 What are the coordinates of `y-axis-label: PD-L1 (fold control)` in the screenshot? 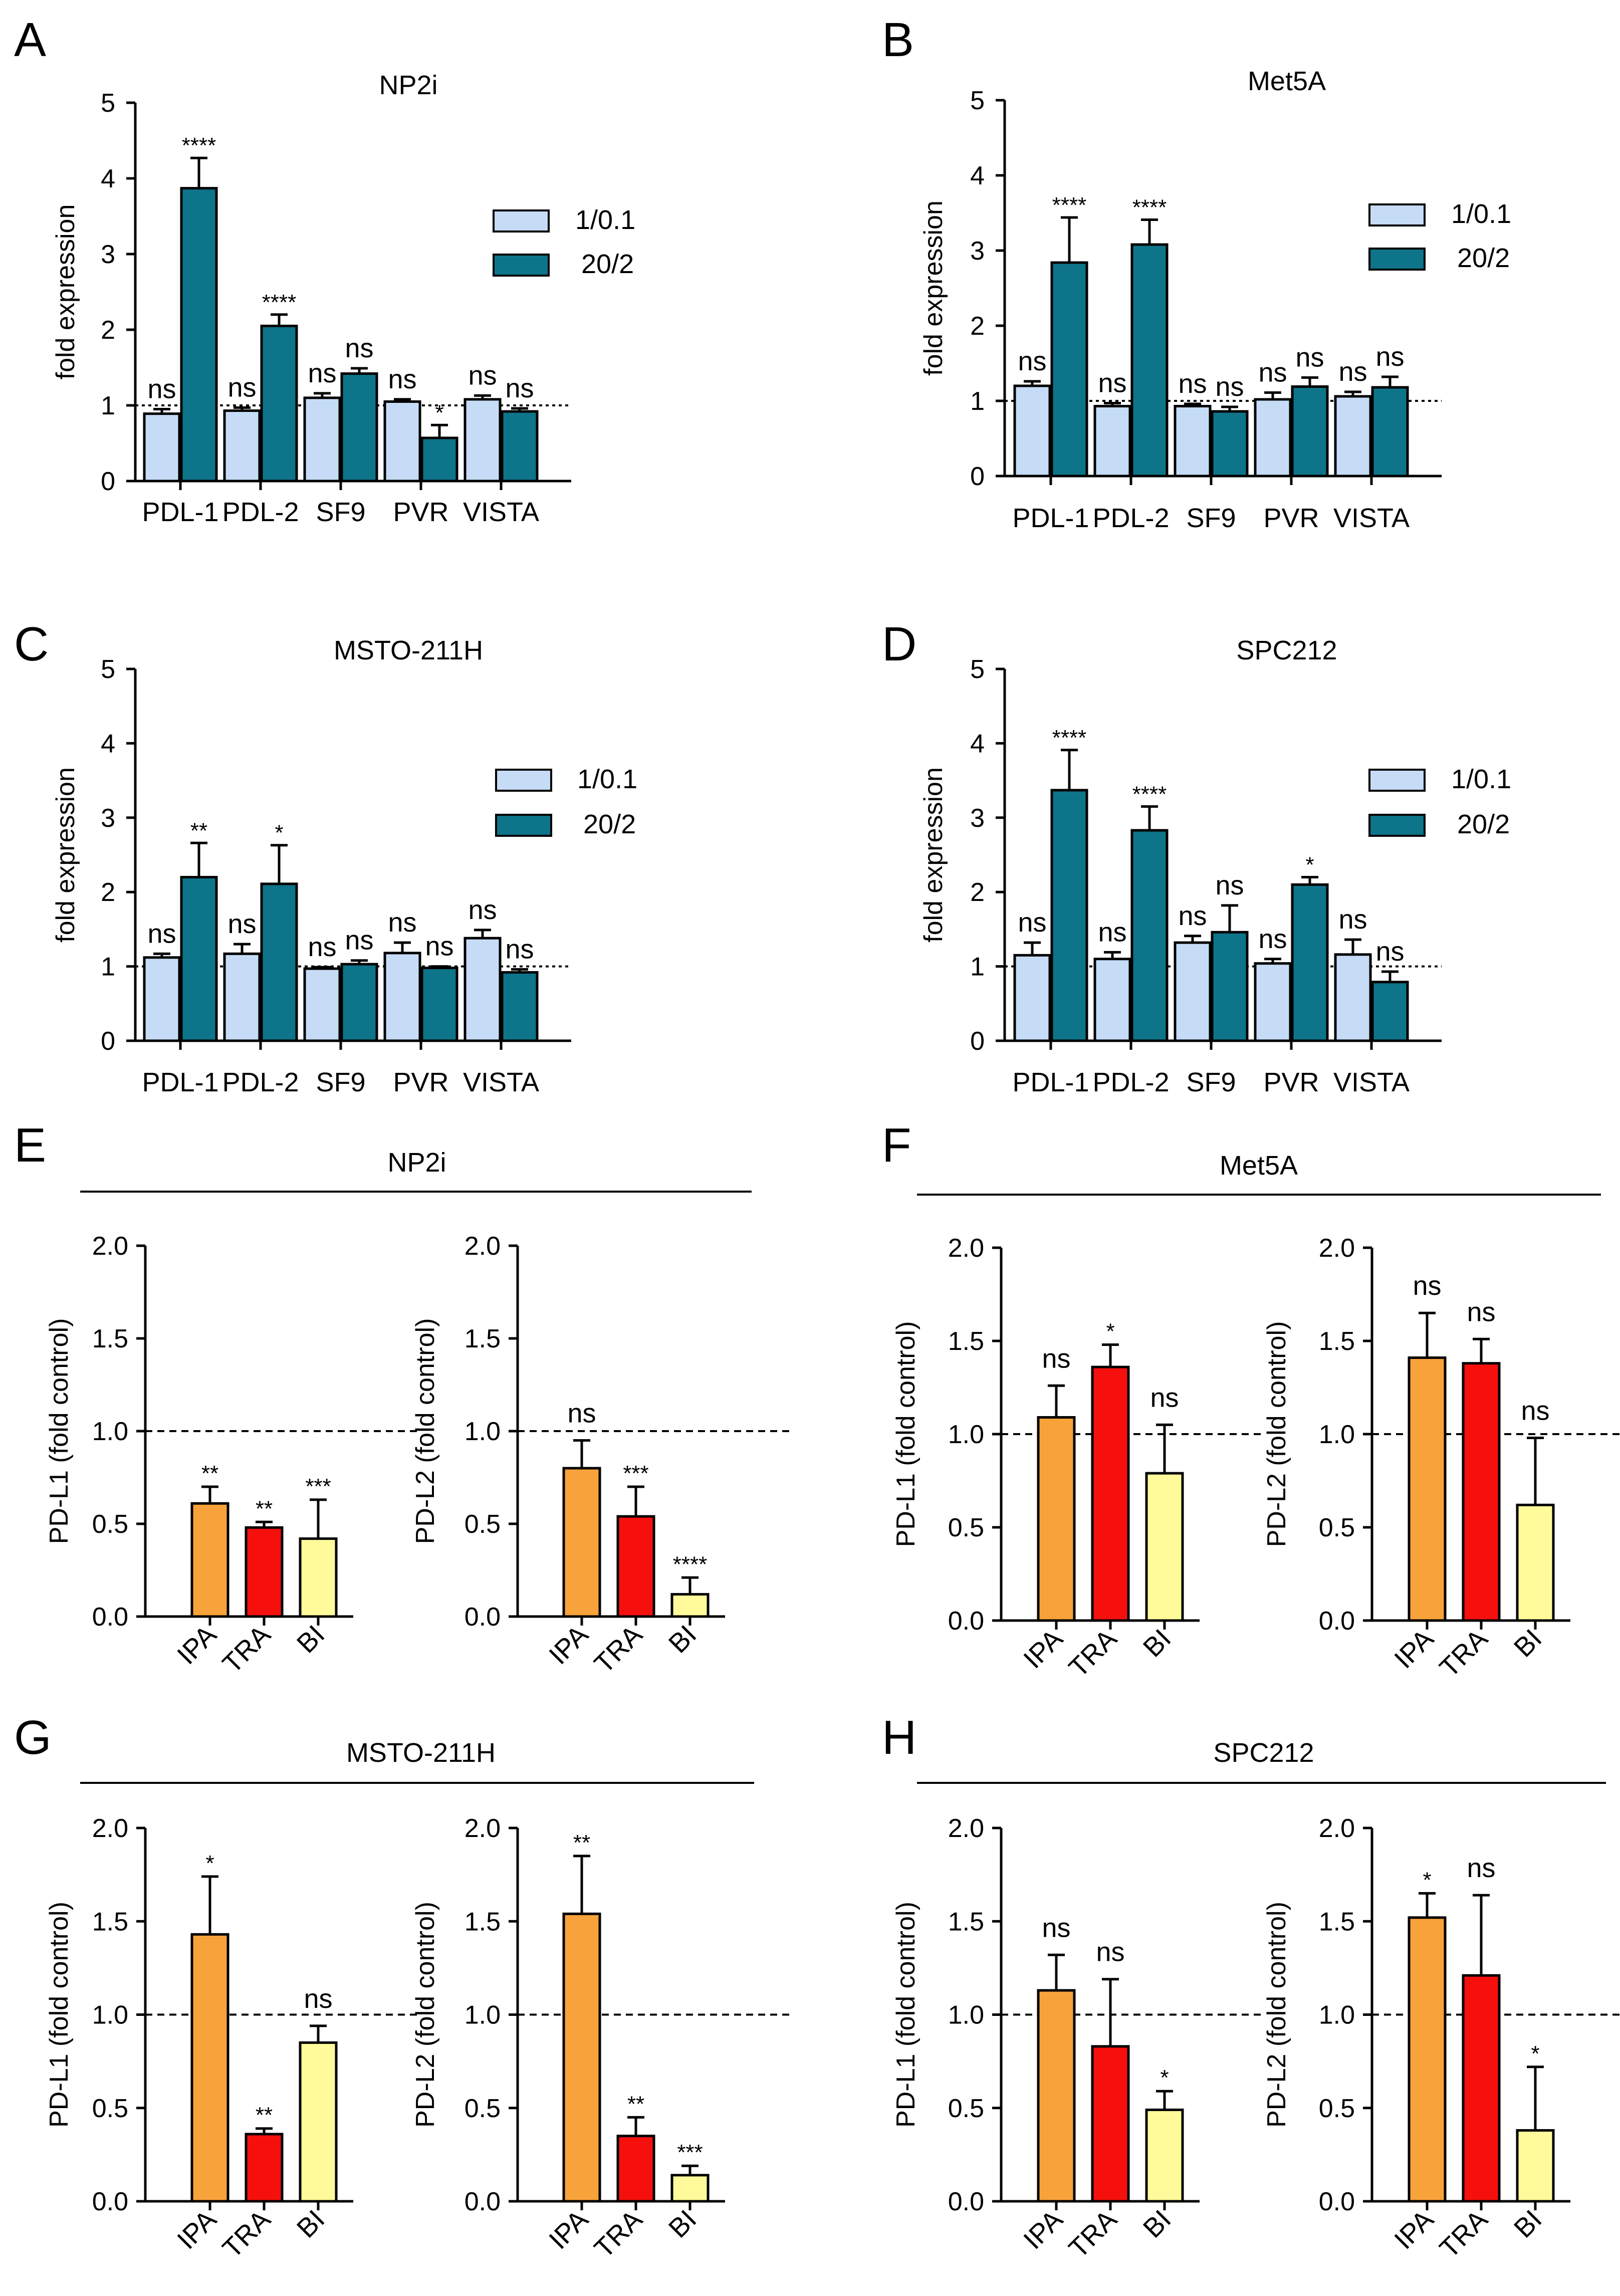 It's located at (905, 2015).